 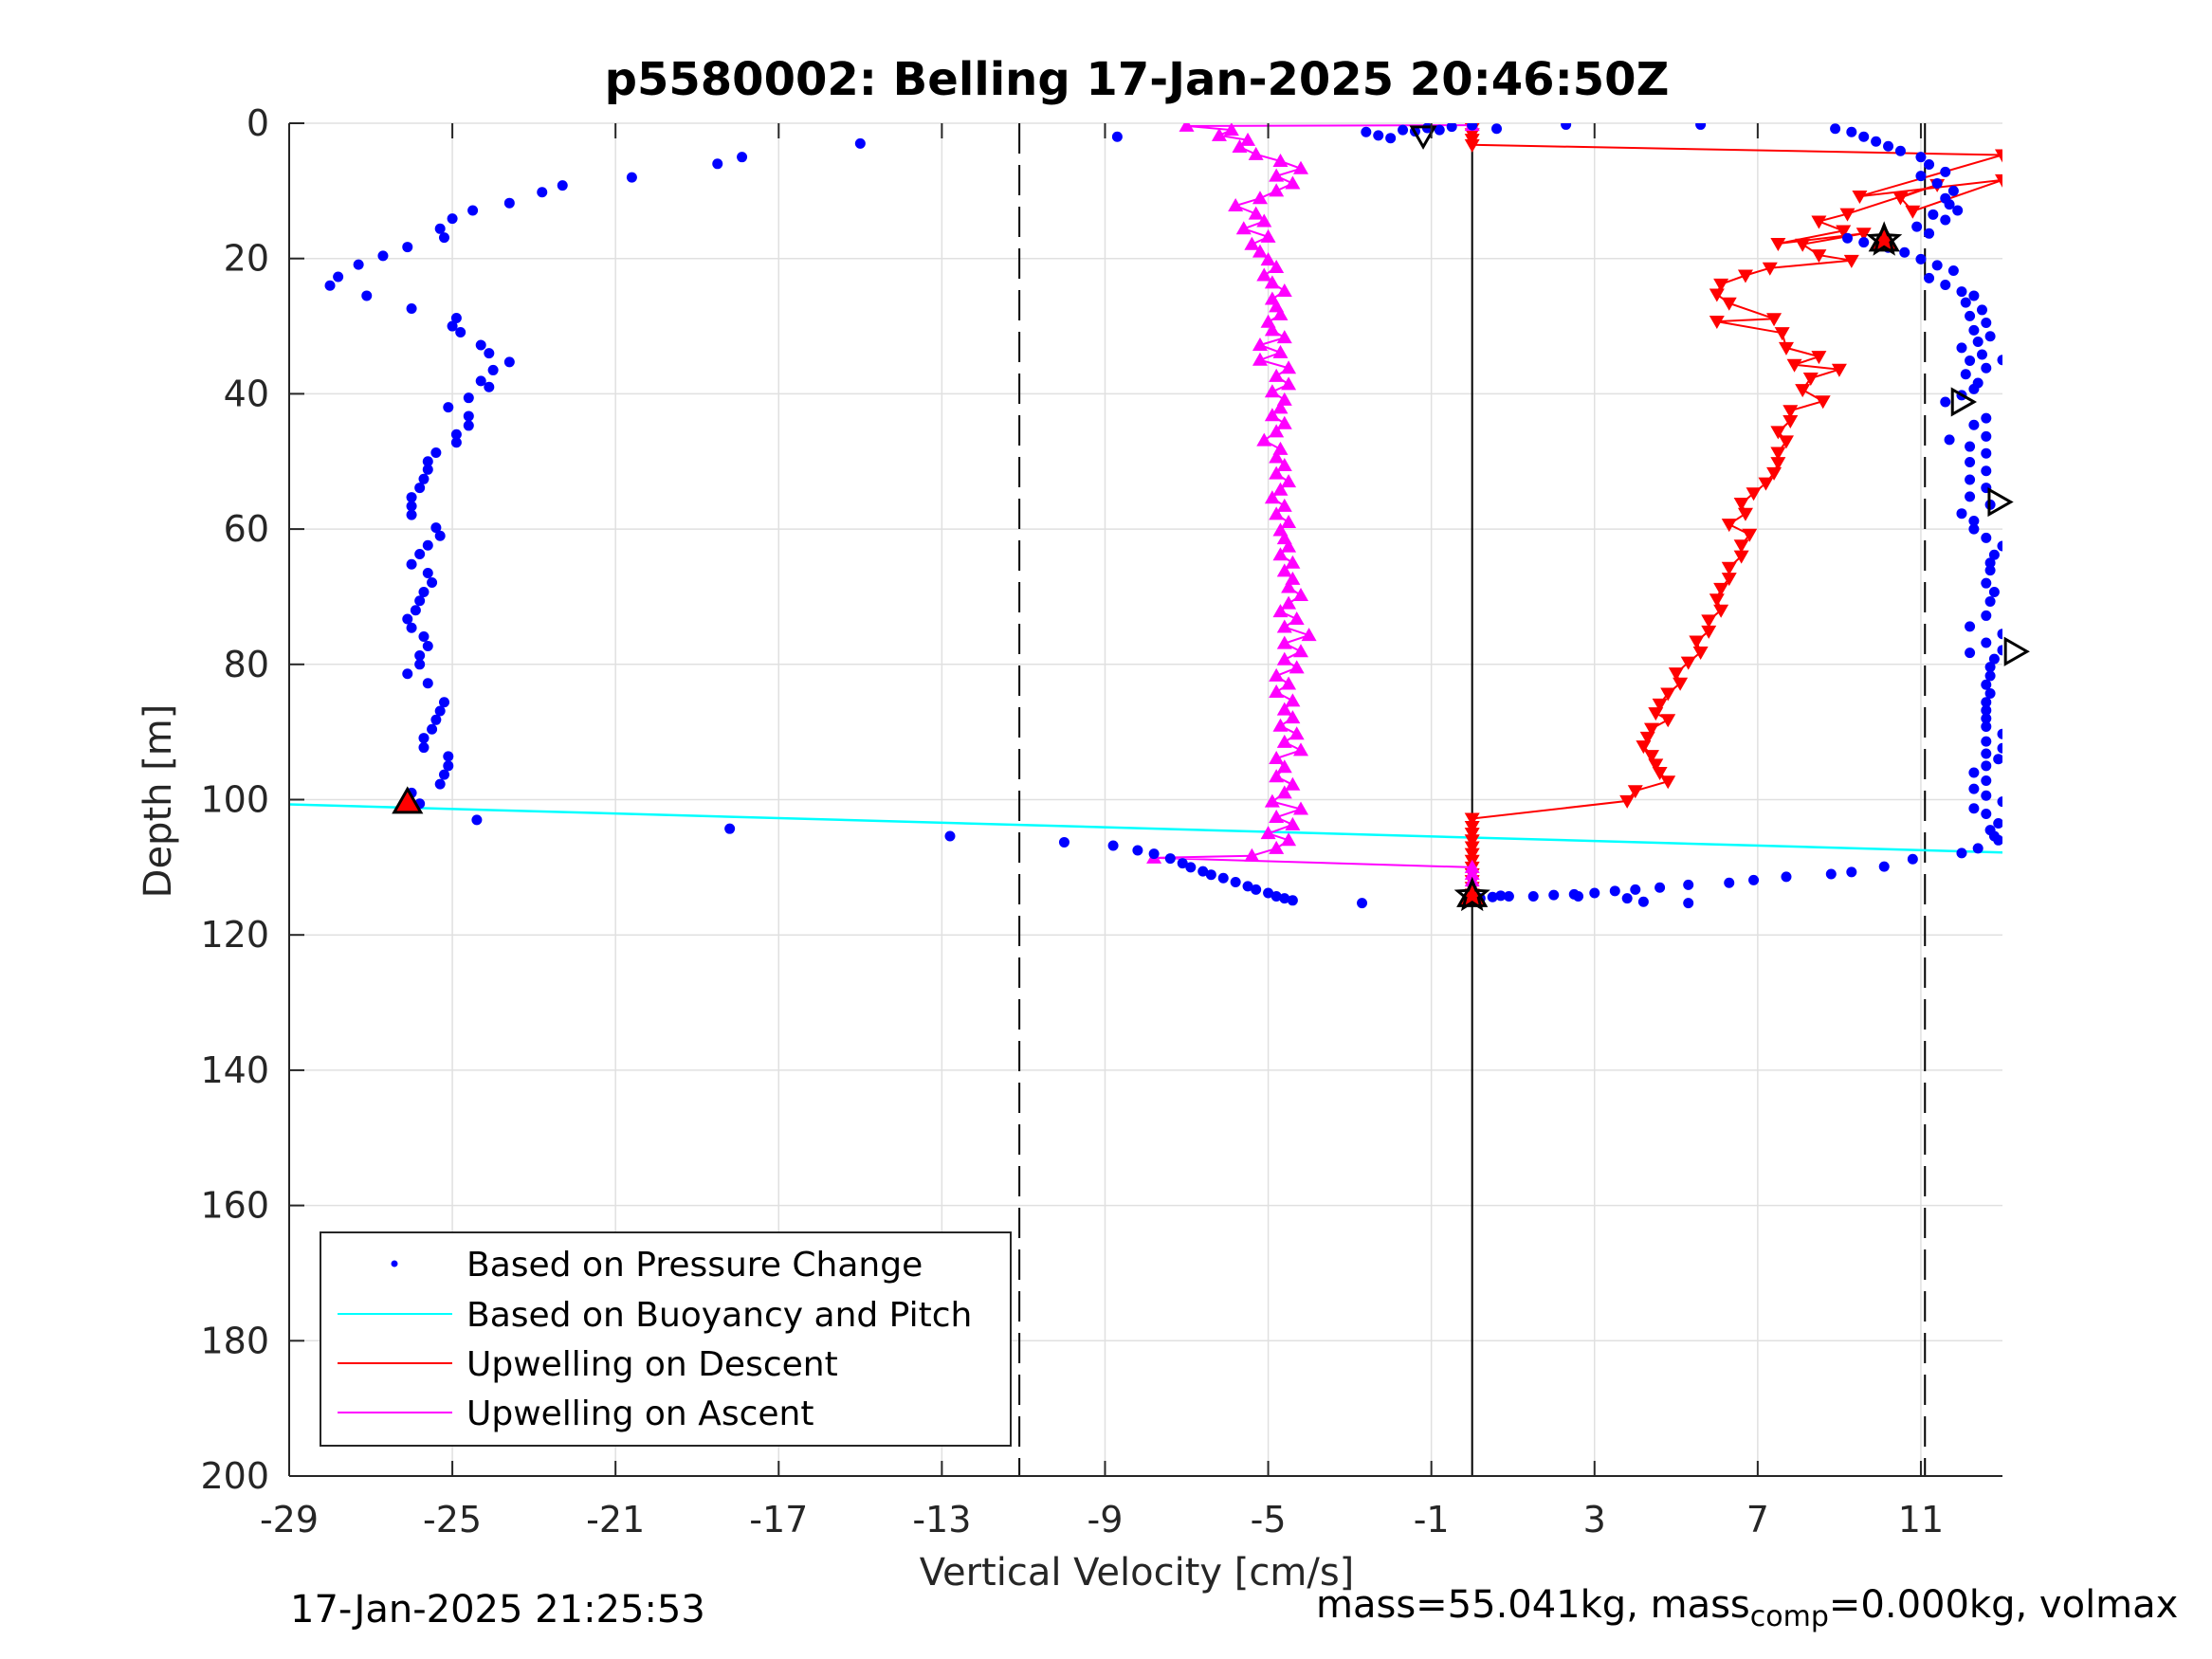 What do you see at coordinates (1432, 1519) in the screenshot?
I see `x-tick-label: -1` at bounding box center [1432, 1519].